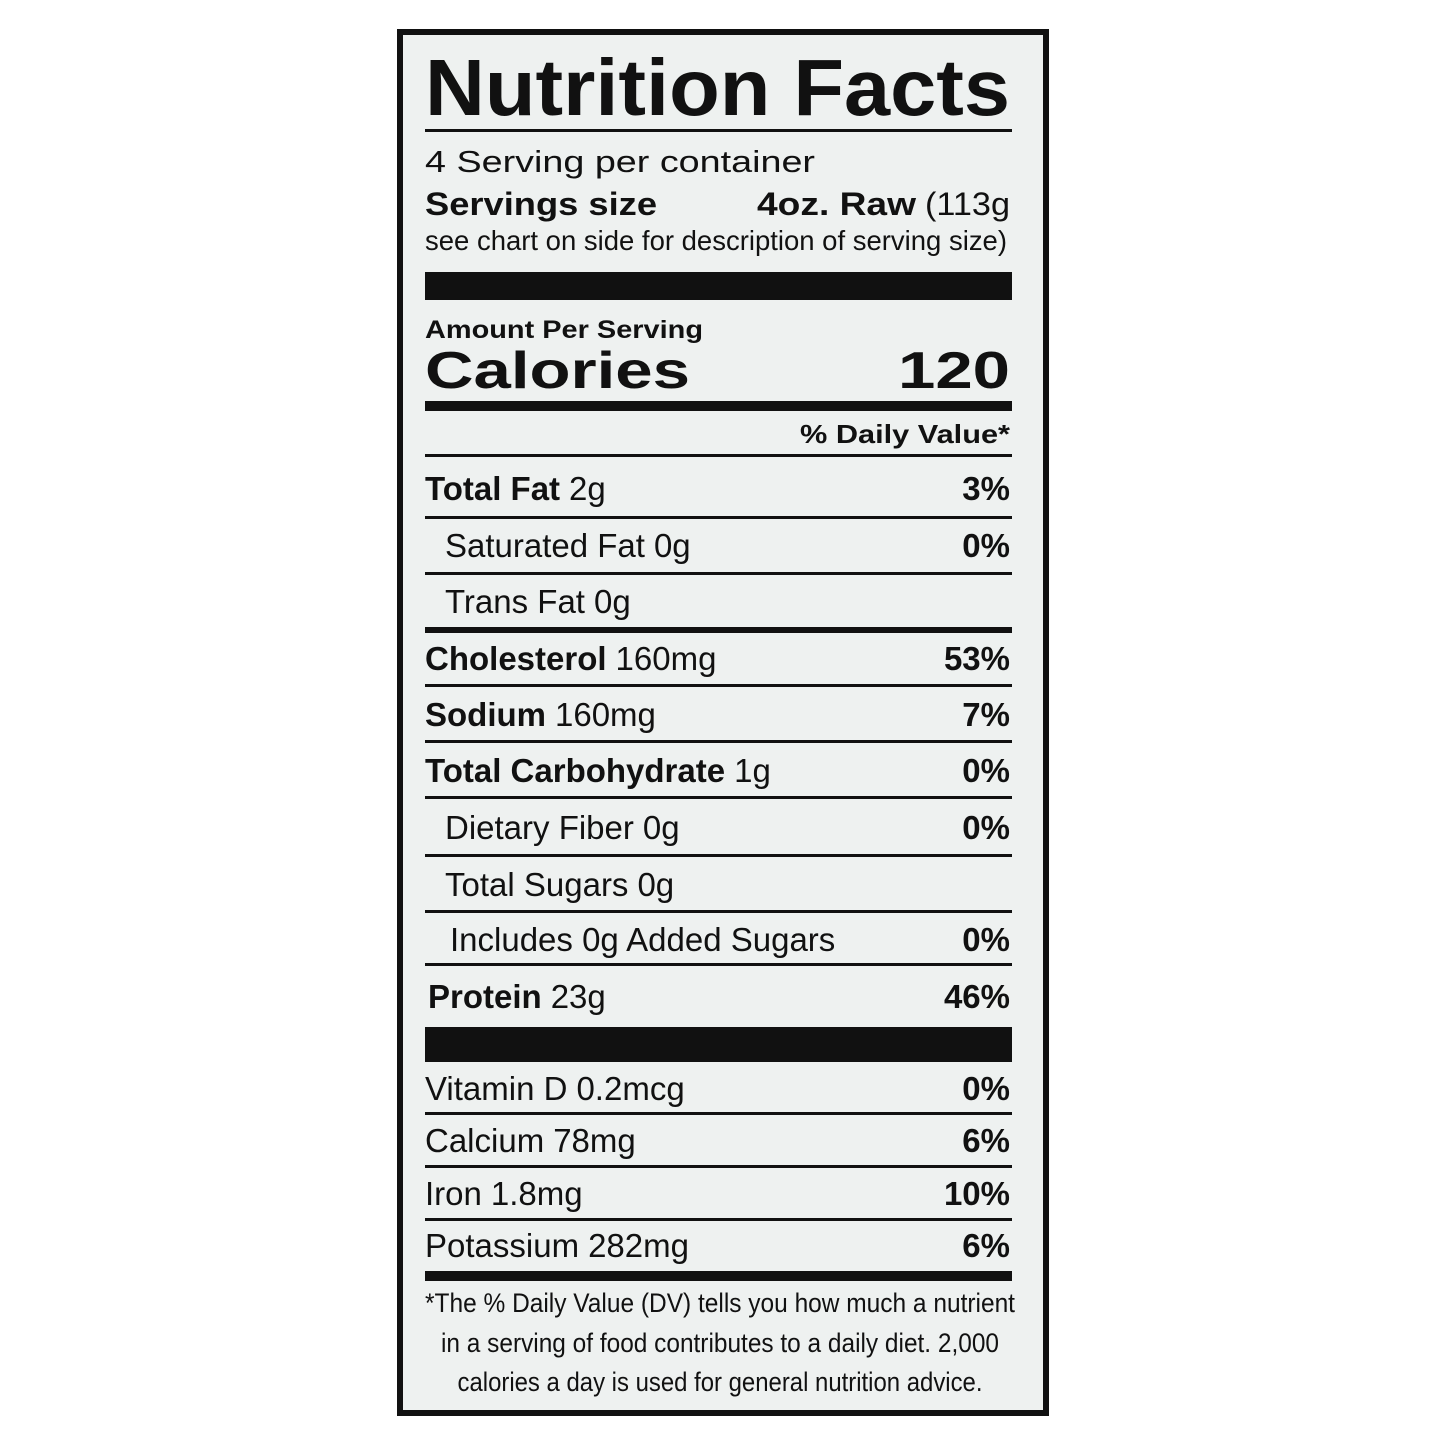  I want to click on nutrient-row: Dietary Fiber 0g, so click(562, 827).